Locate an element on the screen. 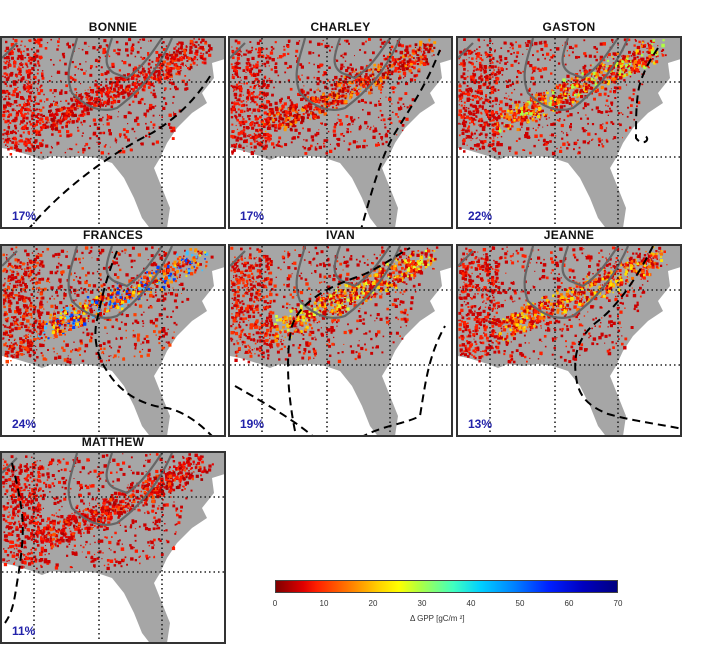 This screenshot has height=646, width=720. colorbar-tick-label: 10 is located at coordinates (324, 603).